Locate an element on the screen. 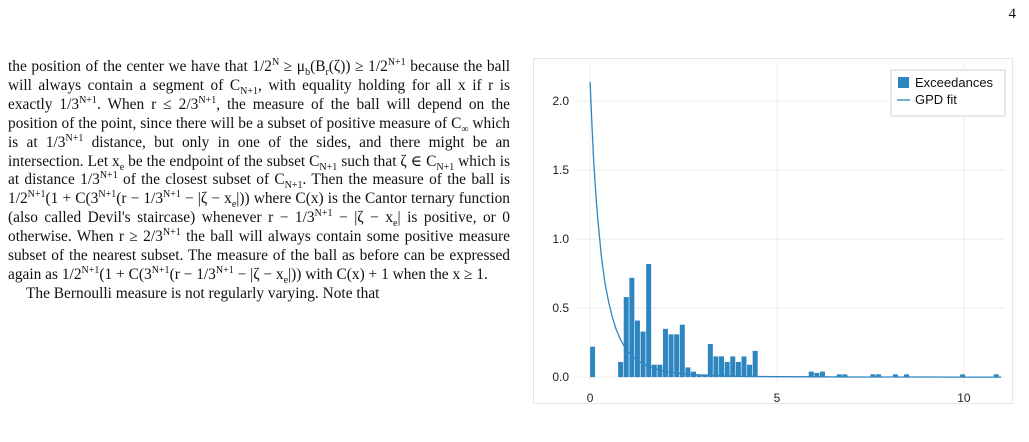 The image size is (1029, 442). x-tick-label: 10 is located at coordinates (964, 397).